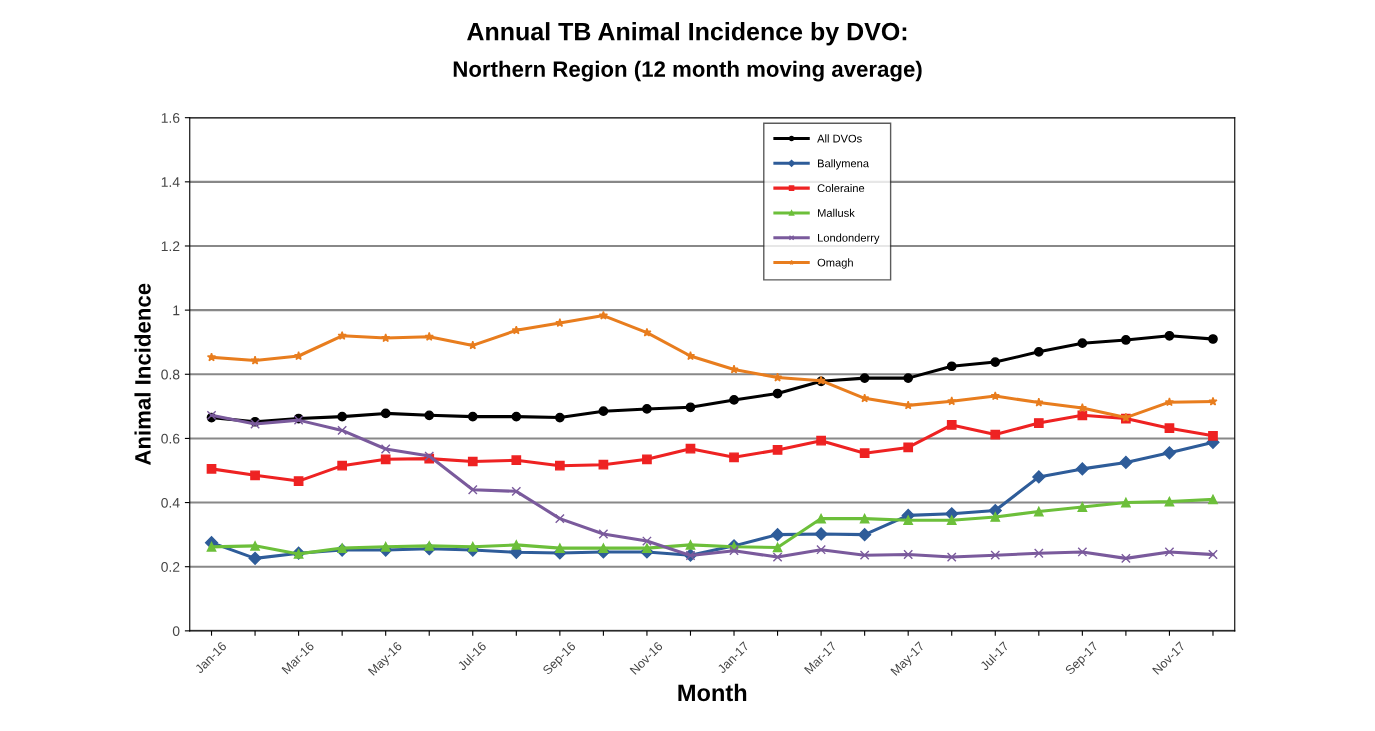 Image resolution: width=1375 pixels, height=731 pixels. Describe the element at coordinates (849, 238) in the screenshot. I see `legend-label: Londonderry` at that location.